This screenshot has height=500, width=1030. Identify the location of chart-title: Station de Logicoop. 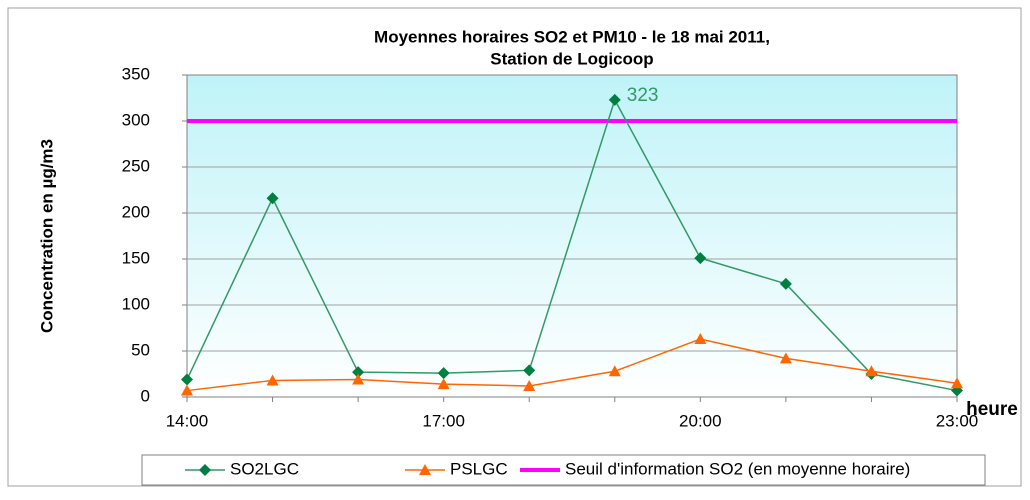
(571, 58).